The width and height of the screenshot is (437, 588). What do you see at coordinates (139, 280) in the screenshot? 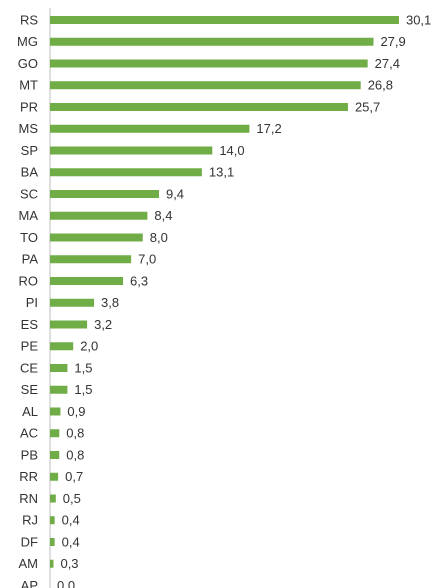
I see `value-label: 6,3` at bounding box center [139, 280].